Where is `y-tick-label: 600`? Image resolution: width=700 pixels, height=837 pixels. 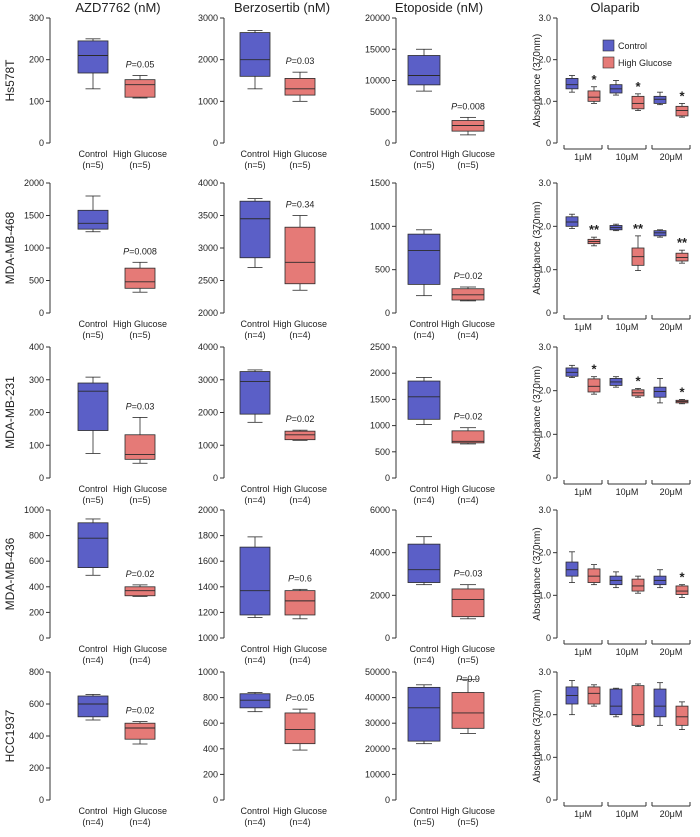
y-tick-label: 600 is located at coordinates (36, 704).